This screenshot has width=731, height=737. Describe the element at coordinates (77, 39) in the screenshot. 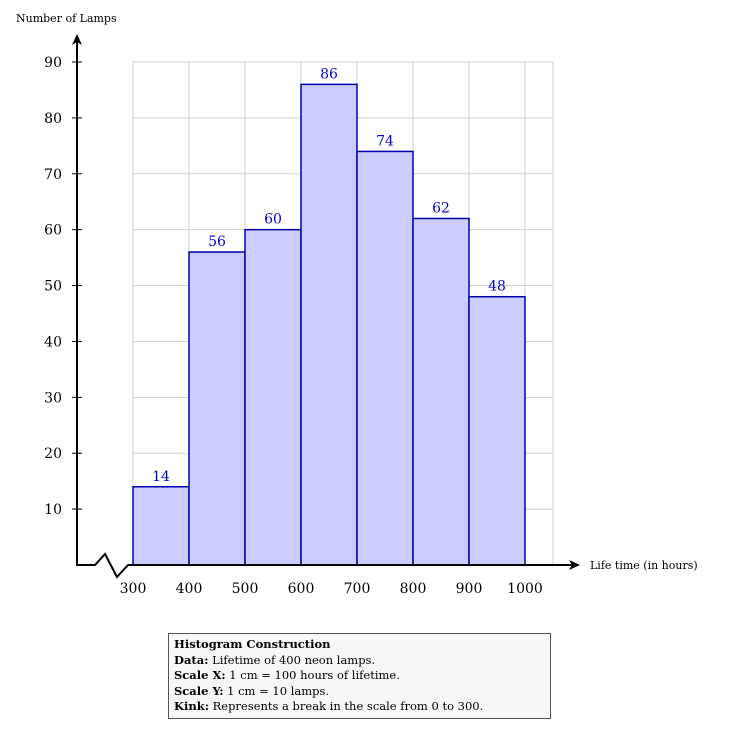

I see `y-axis-arrow` at that location.